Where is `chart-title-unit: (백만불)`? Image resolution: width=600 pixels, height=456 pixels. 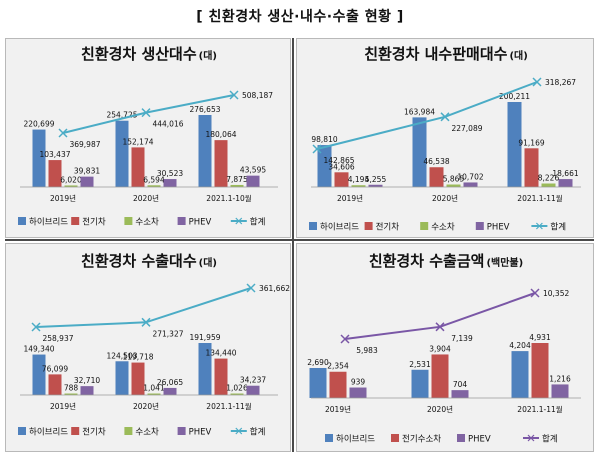 chart-title-unit: (백만불) is located at coordinates (504, 262).